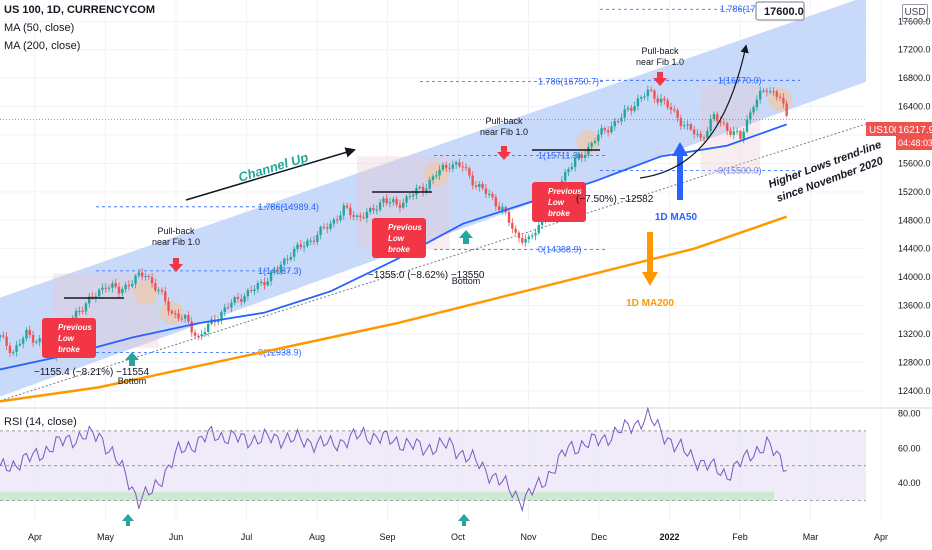 The height and width of the screenshot is (550, 932). What do you see at coordinates (914, 249) in the screenshot?
I see `y-tick-label: 14400.0` at bounding box center [914, 249].